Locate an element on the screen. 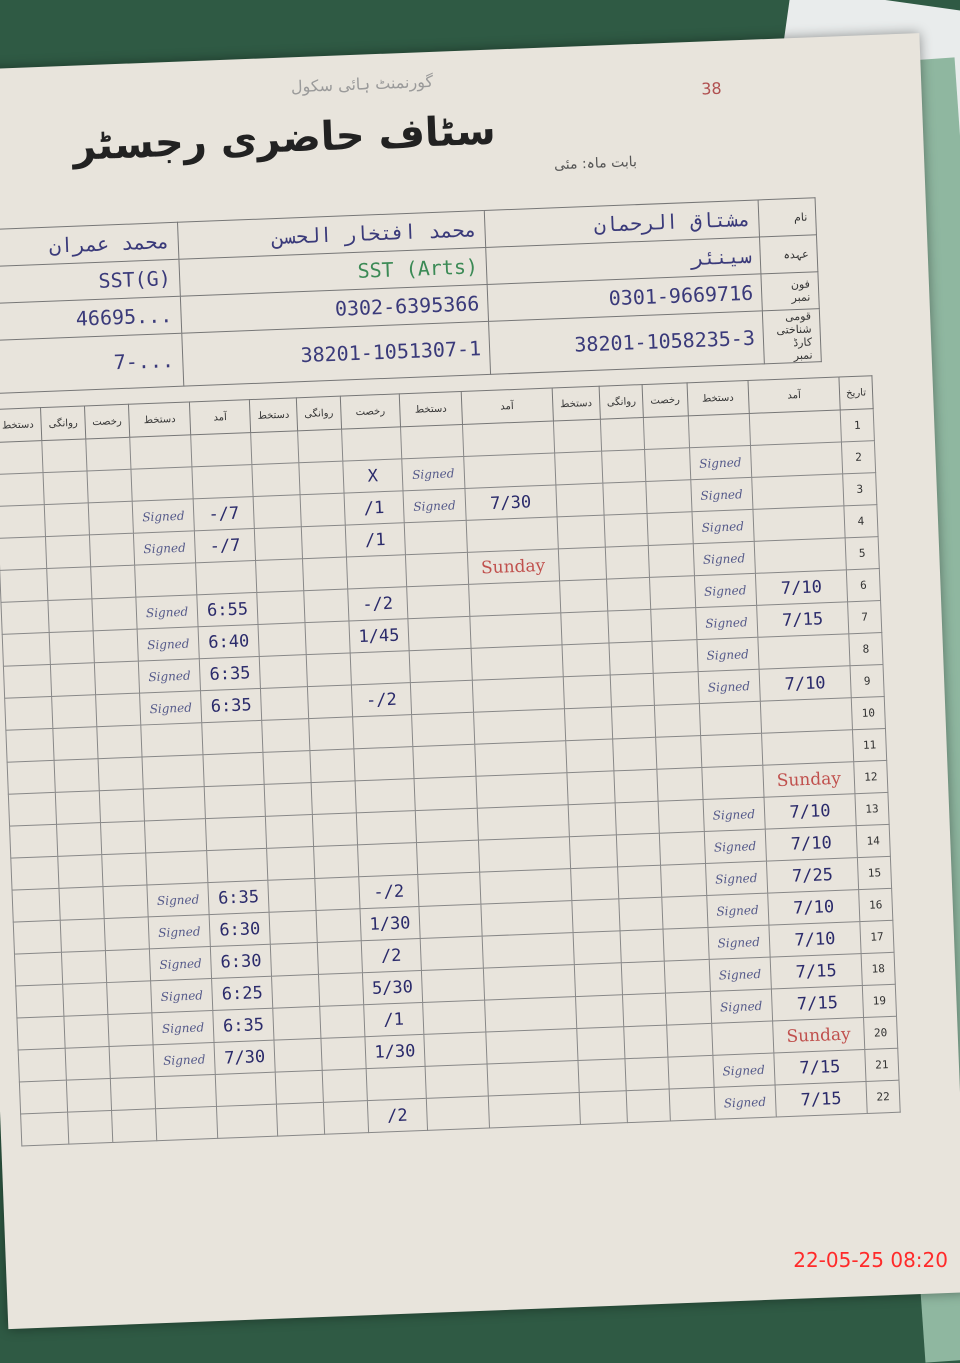  departure-cell: 1/45 is located at coordinates (379, 635).